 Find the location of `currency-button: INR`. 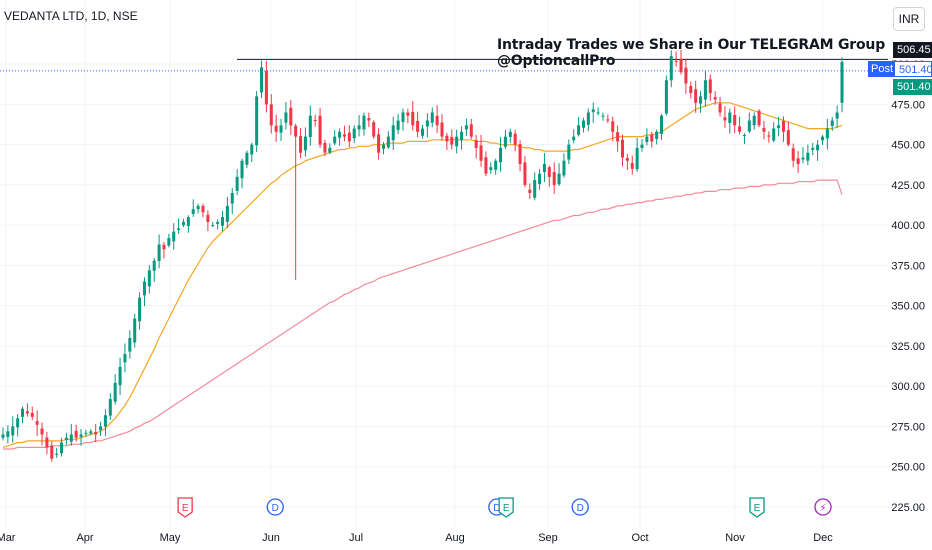

currency-button: INR is located at coordinates (909, 19).